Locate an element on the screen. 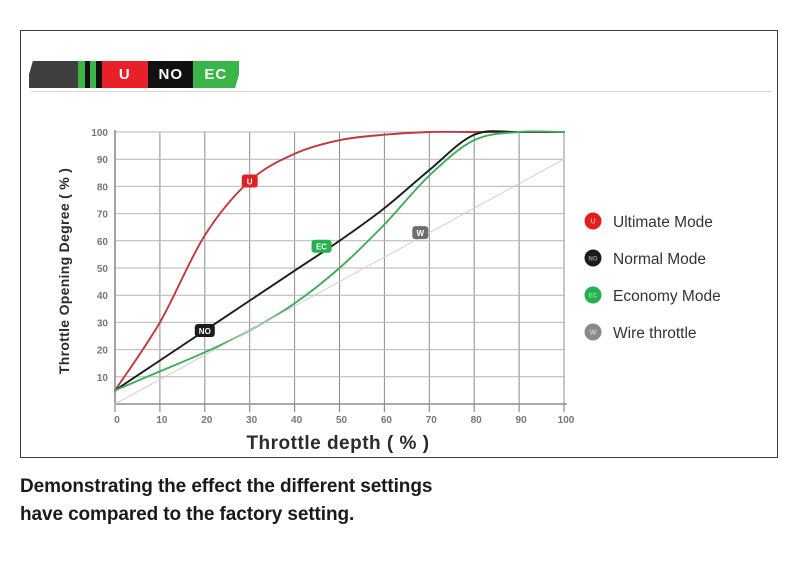 This screenshot has width=800, height=567. badge-label: EC is located at coordinates (321, 247).